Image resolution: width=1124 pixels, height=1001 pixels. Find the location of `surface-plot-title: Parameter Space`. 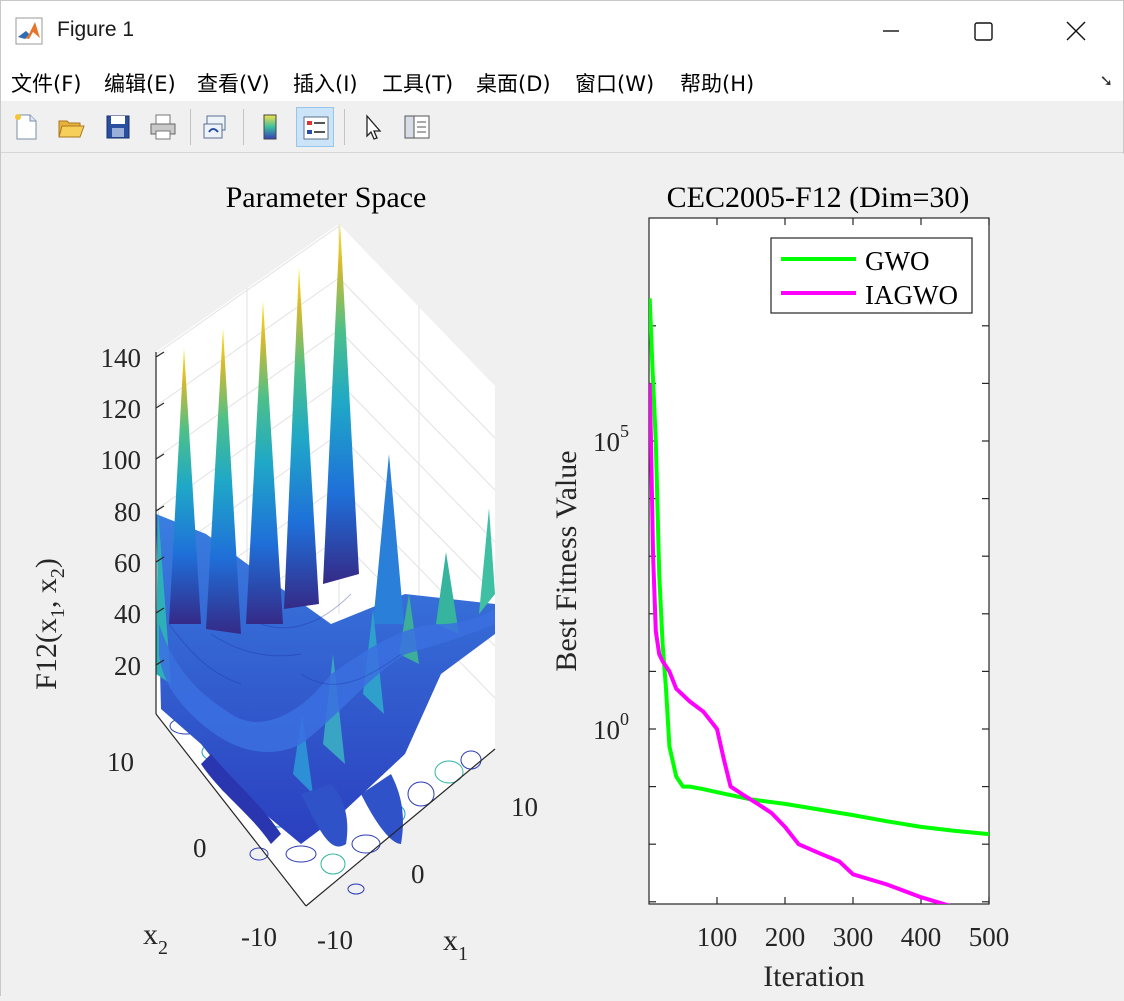

surface-plot-title: Parameter Space is located at coordinates (326, 197).